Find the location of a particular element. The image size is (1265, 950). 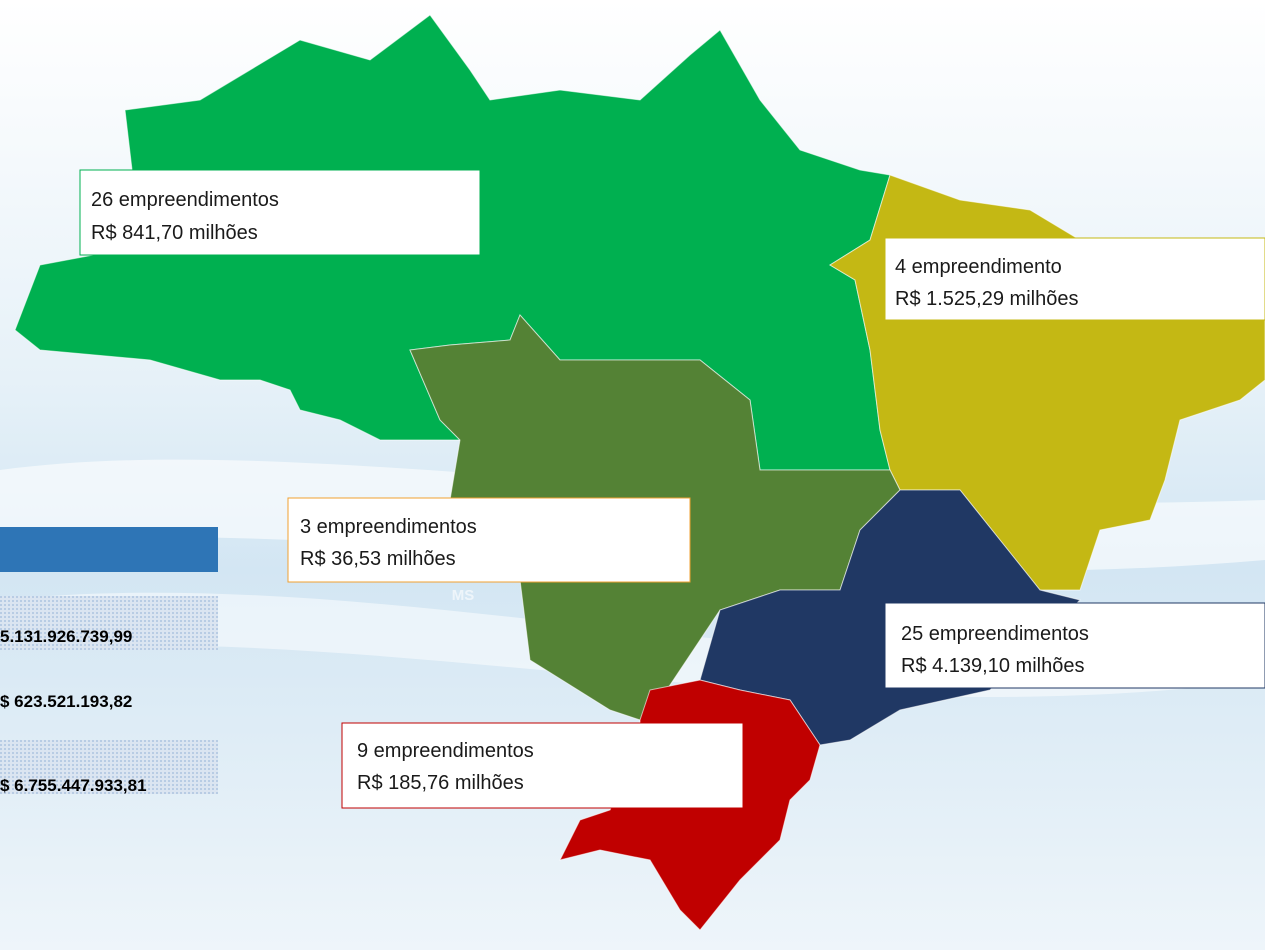

label-count: 25 empreendimentos is located at coordinates (995, 634).